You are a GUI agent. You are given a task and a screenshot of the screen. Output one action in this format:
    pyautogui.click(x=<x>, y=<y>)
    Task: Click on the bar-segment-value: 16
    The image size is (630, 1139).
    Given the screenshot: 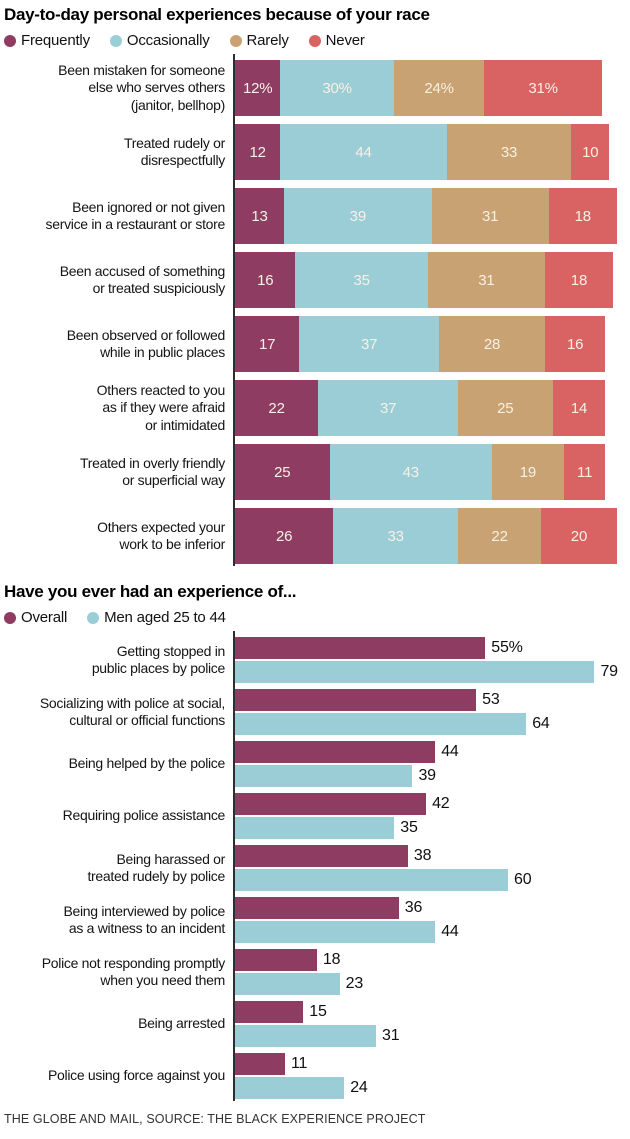 What is the action you would take?
    pyautogui.click(x=265, y=280)
    